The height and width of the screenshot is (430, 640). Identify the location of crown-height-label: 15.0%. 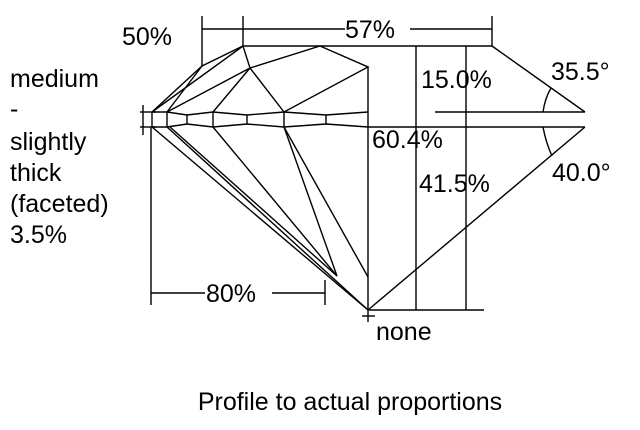
(456, 80).